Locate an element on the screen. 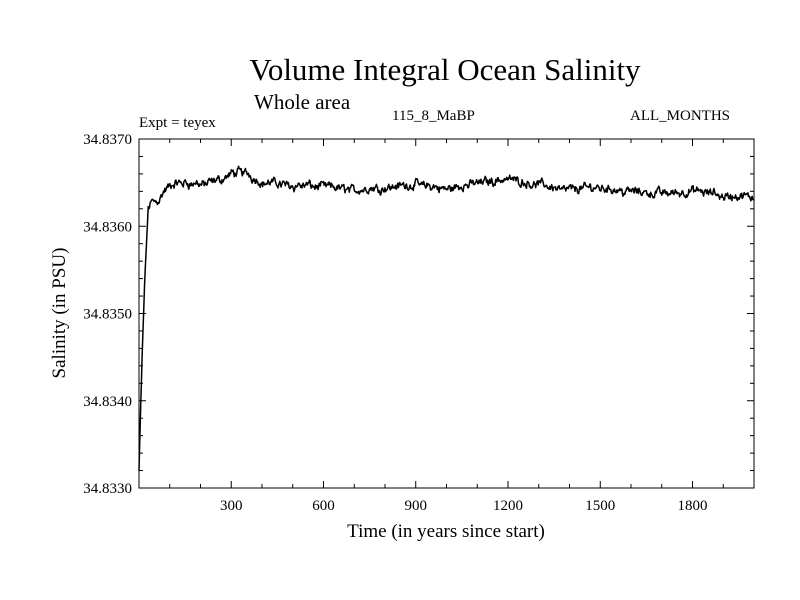 The height and width of the screenshot is (600, 800). x-tick-label: 1800 is located at coordinates (693, 506).